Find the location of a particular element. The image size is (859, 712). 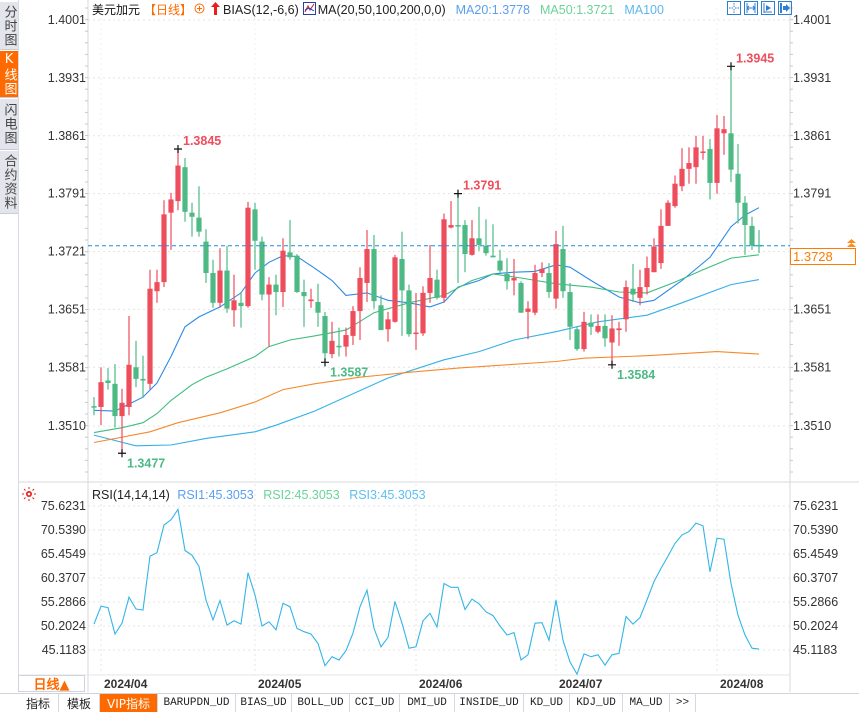

more-tabs-button: >> is located at coordinates (683, 703).